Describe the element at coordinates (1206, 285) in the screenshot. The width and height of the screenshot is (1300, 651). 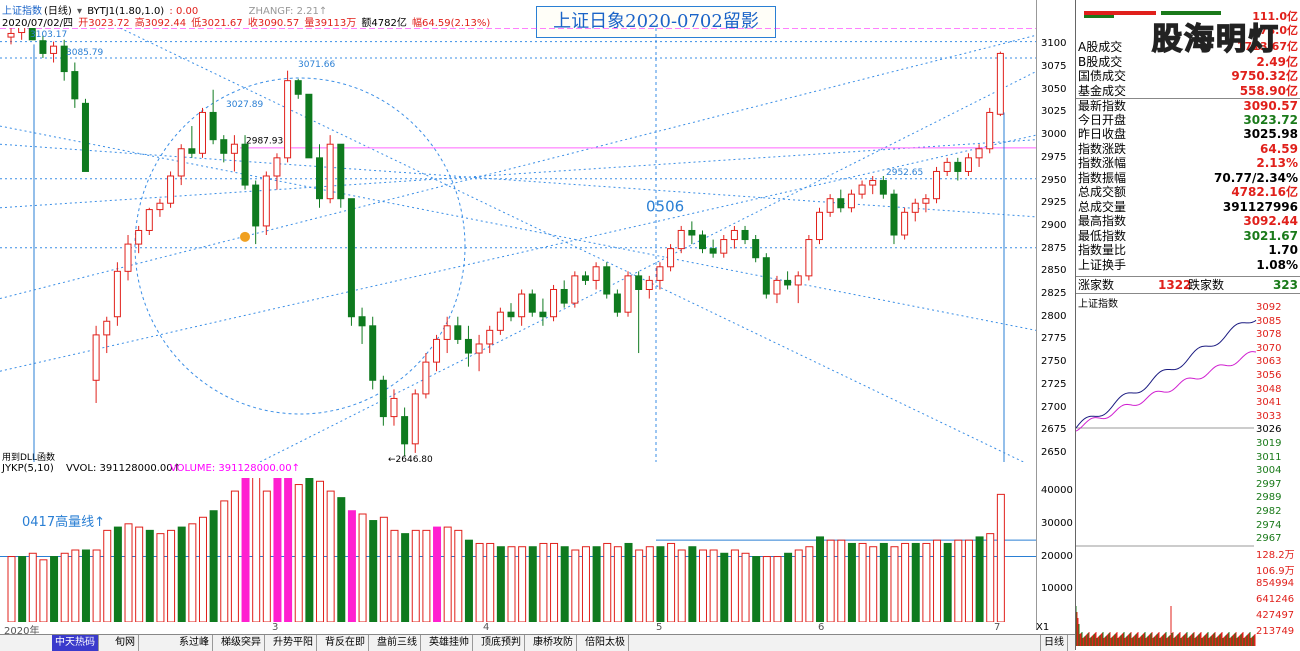
I see `down-label: 跌家数` at that location.